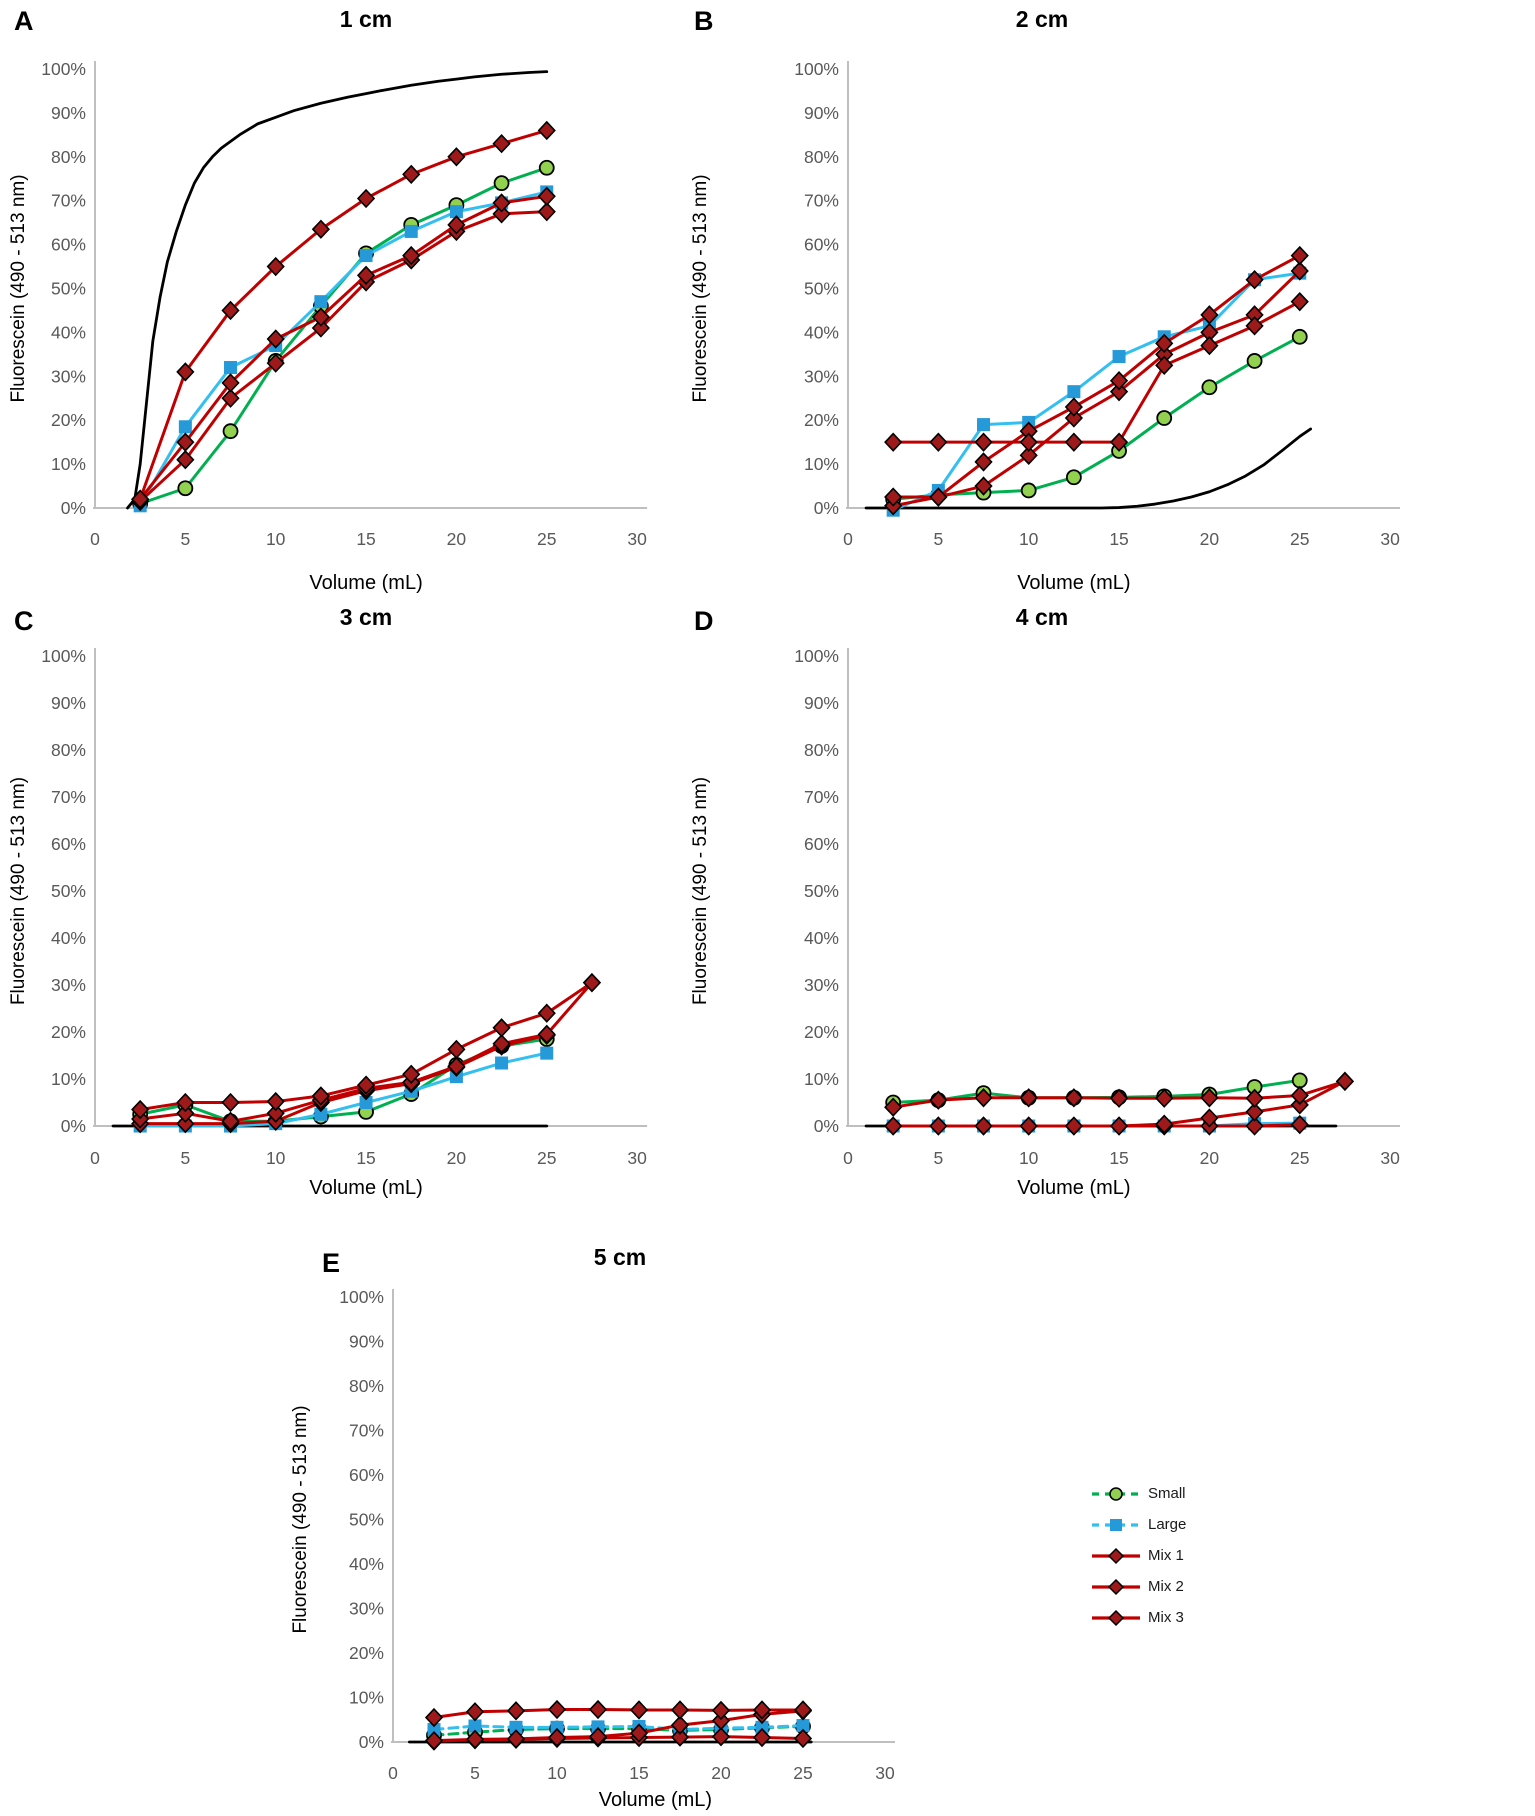 This screenshot has width=1535, height=1816. What do you see at coordinates (365, 1188) in the screenshot?
I see `x-axis-title: Volume (mL)` at bounding box center [365, 1188].